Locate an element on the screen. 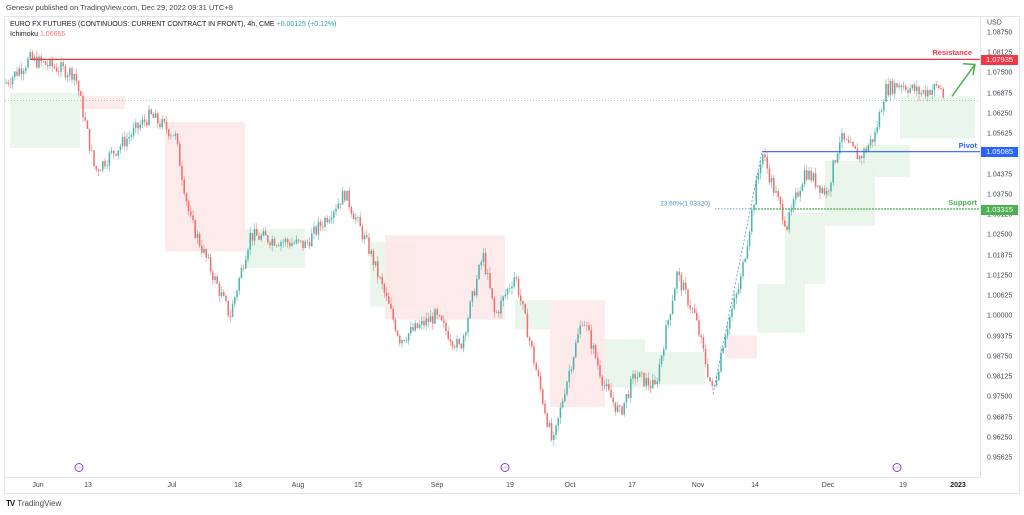 Image resolution: width=1024 pixels, height=515 pixels. time-tick: 17 is located at coordinates (632, 485).